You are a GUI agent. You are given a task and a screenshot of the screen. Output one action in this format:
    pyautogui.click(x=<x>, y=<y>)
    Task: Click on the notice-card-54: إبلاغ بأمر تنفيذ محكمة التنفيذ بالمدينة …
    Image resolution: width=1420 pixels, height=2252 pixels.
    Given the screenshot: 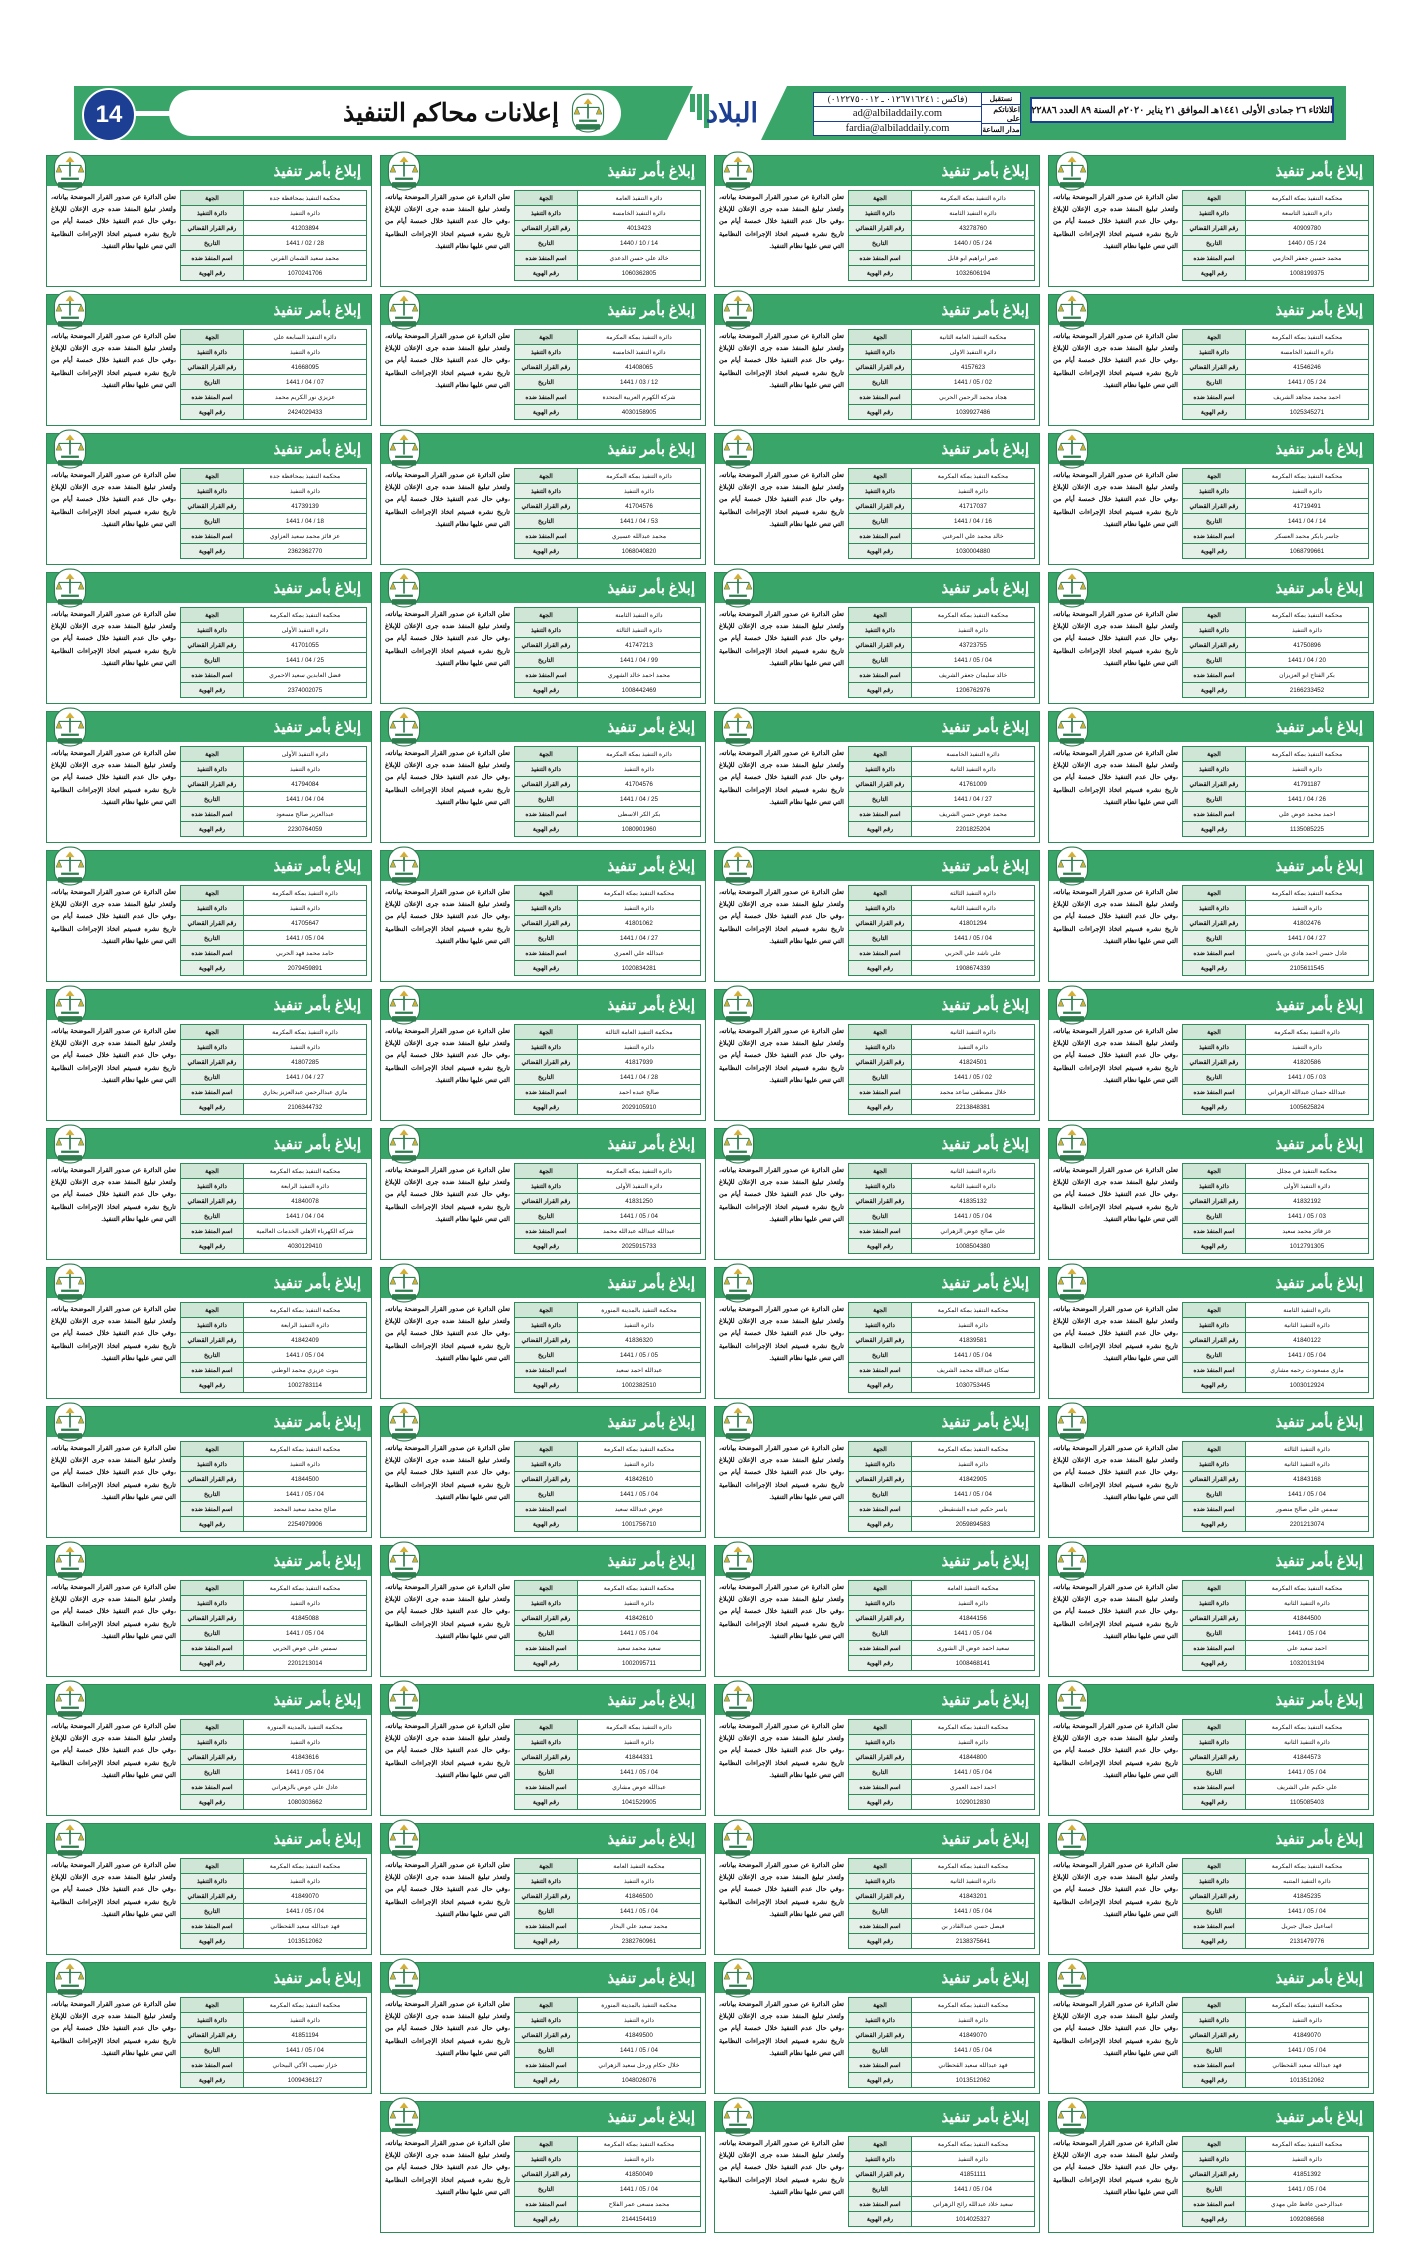 What is the action you would take?
    pyautogui.click(x=543, y=2026)
    